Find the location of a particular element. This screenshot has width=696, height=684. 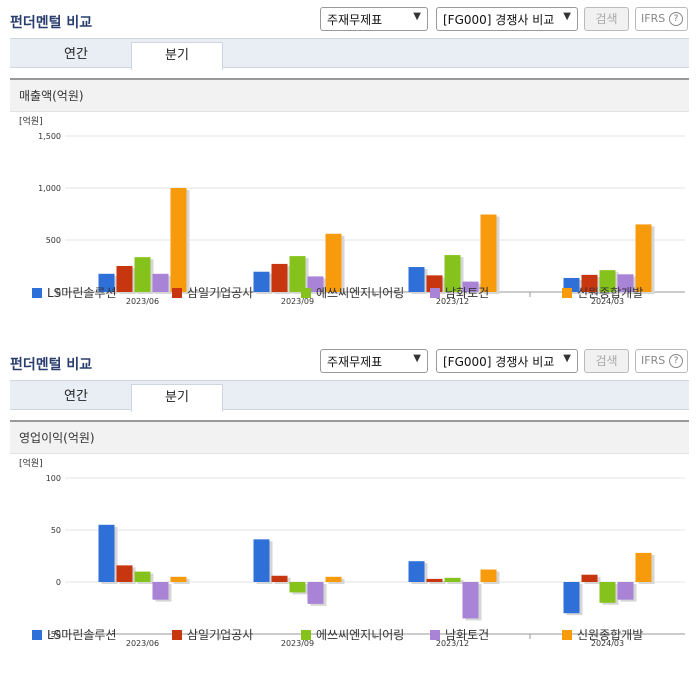

legend-label: 에쓰씨엔지니어링 is located at coordinates (360, 293).